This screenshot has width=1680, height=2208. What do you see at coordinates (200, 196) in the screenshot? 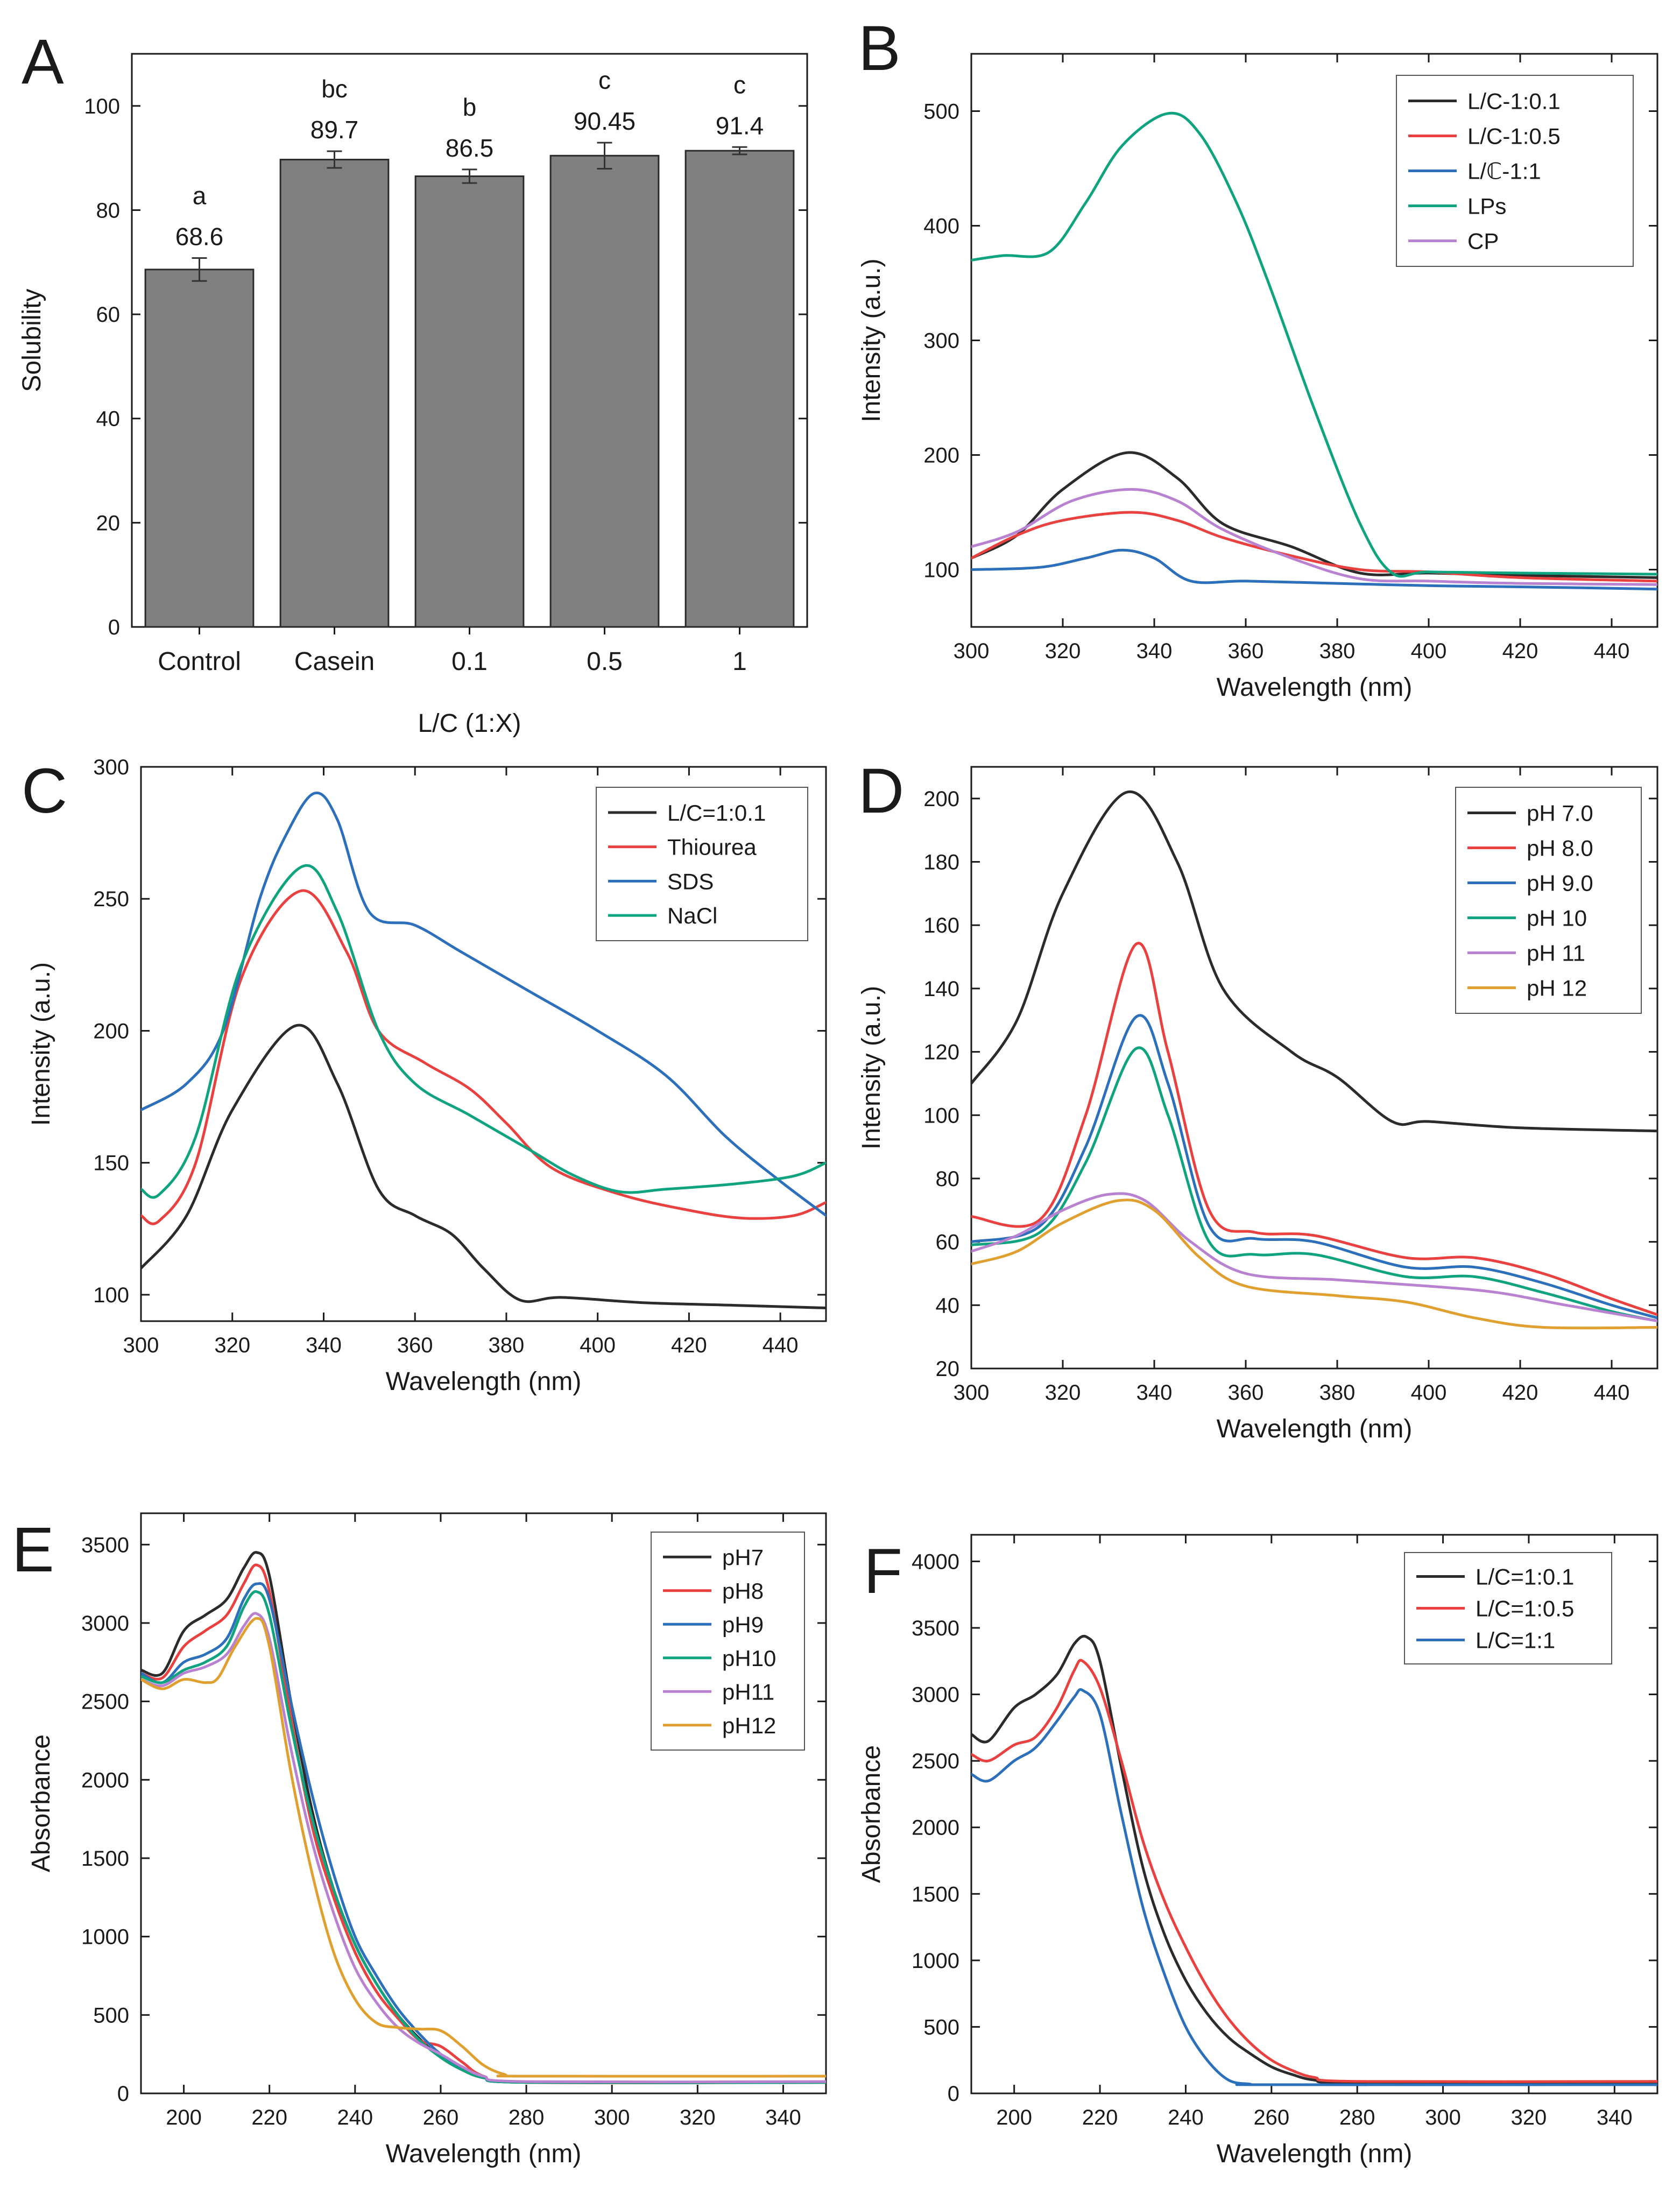
I see `significance-letter: a` at bounding box center [200, 196].